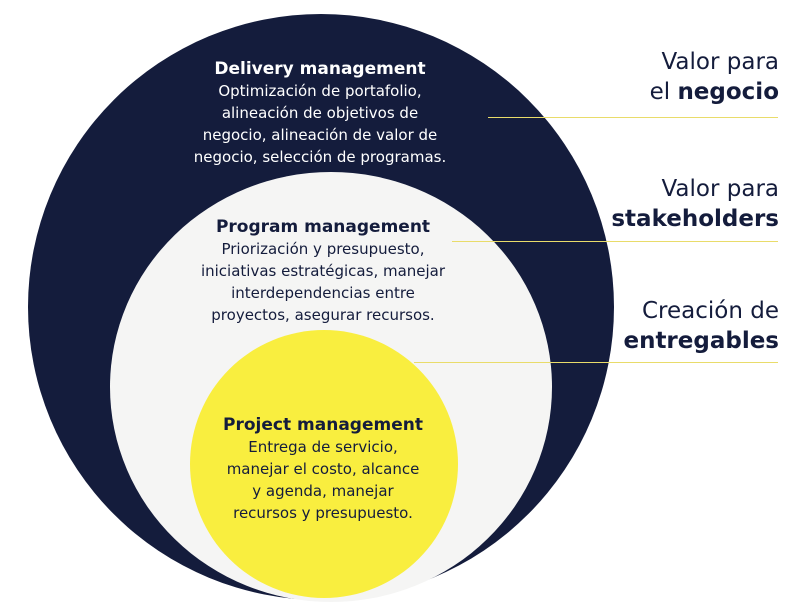  What do you see at coordinates (720, 62) in the screenshot?
I see `business-value-line1: Valor para` at bounding box center [720, 62].